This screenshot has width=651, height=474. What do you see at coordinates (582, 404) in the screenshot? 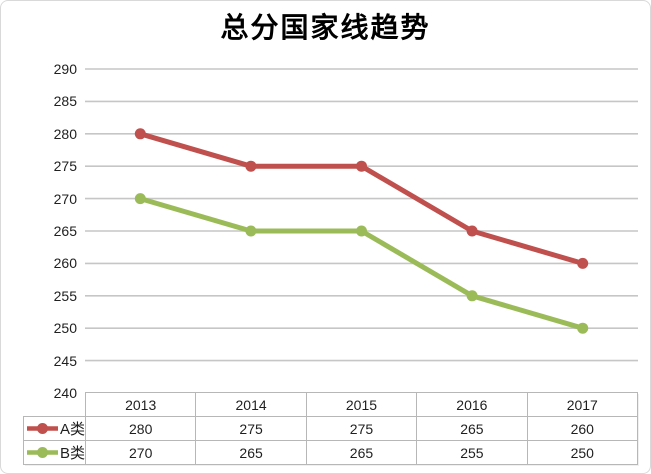
I see `year-header: 2017` at bounding box center [582, 404].